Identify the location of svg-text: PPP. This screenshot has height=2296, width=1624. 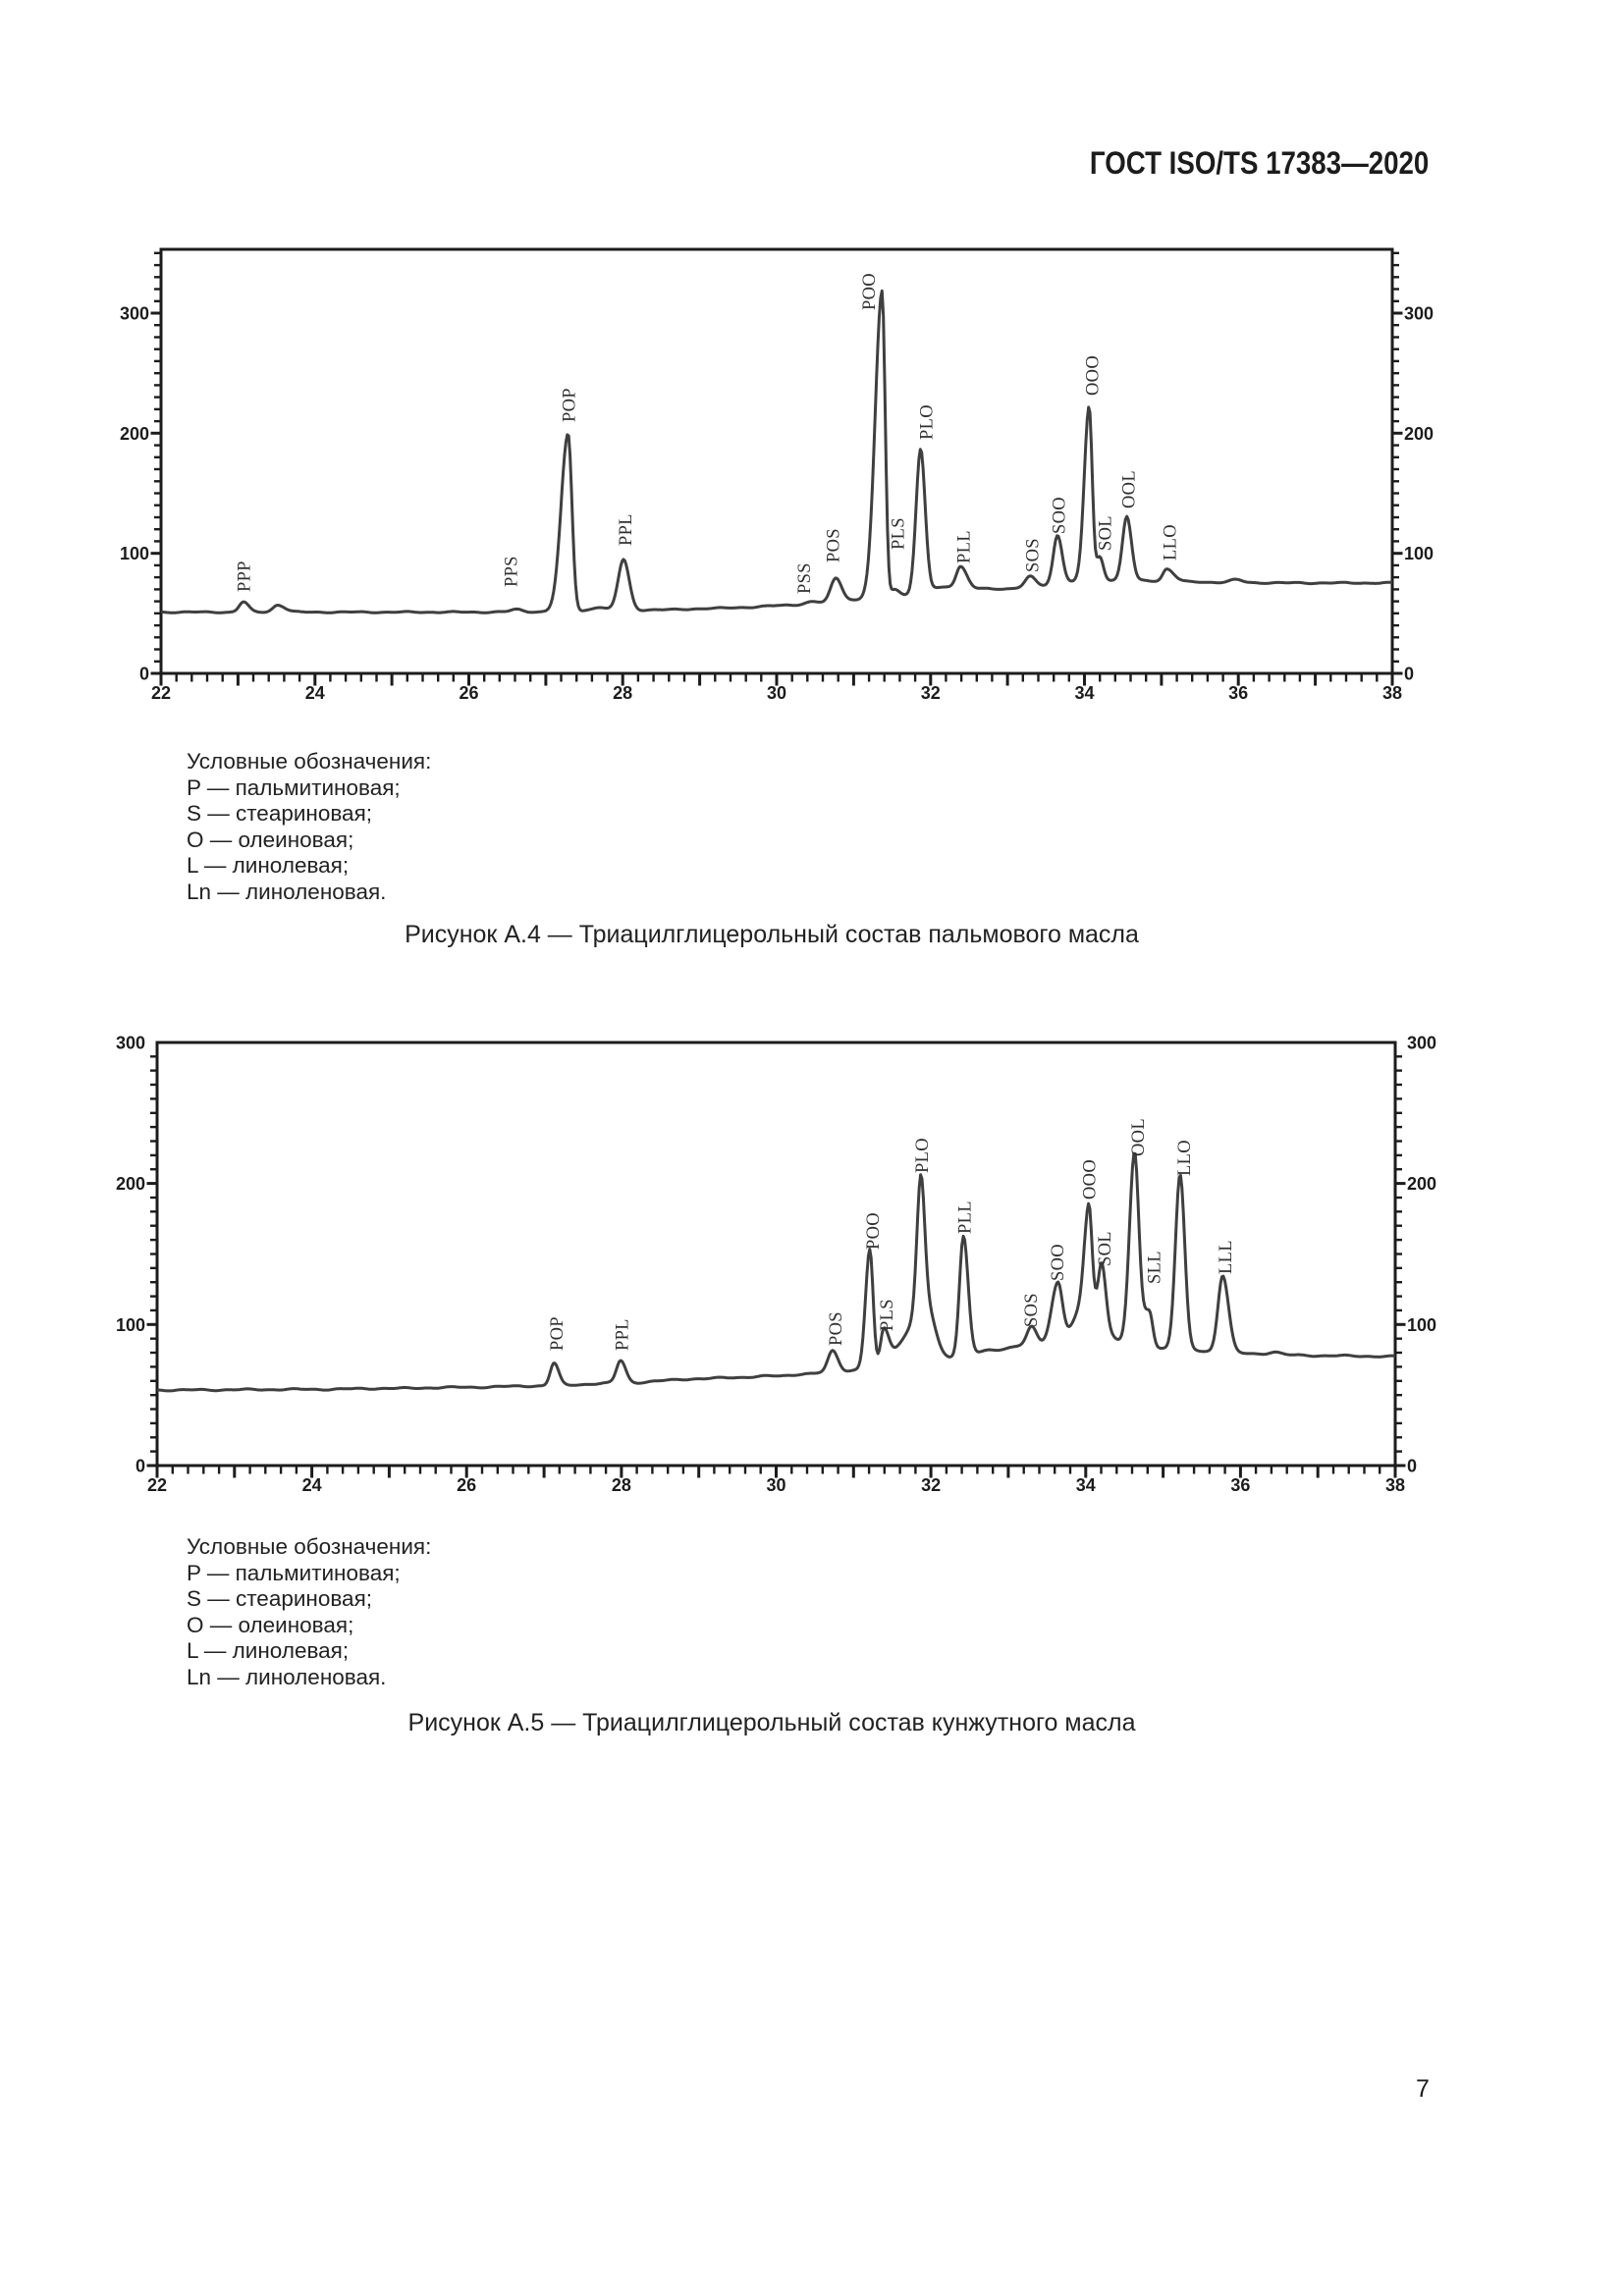
(245, 577).